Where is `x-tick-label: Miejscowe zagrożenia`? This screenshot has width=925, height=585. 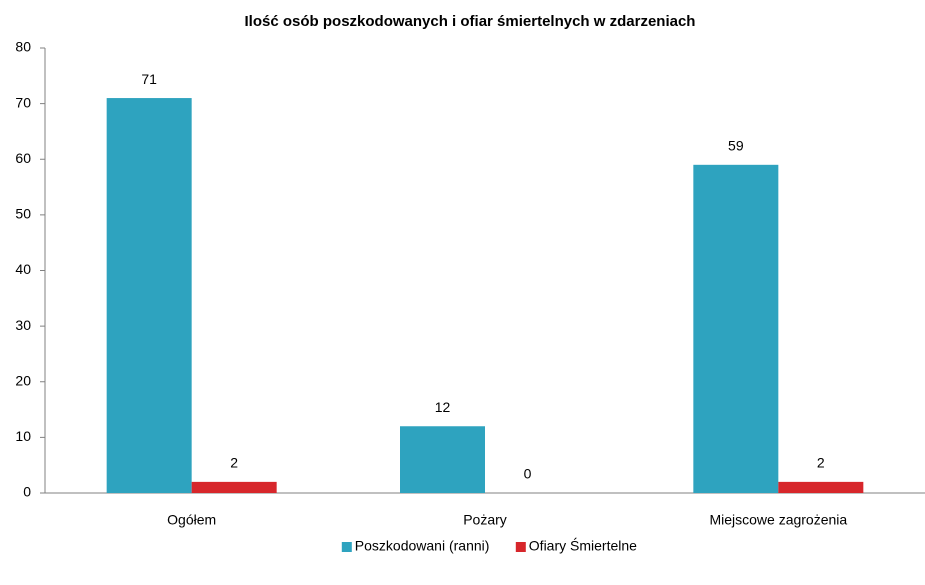
x-tick-label: Miejscowe zagrożenia is located at coordinates (778, 520).